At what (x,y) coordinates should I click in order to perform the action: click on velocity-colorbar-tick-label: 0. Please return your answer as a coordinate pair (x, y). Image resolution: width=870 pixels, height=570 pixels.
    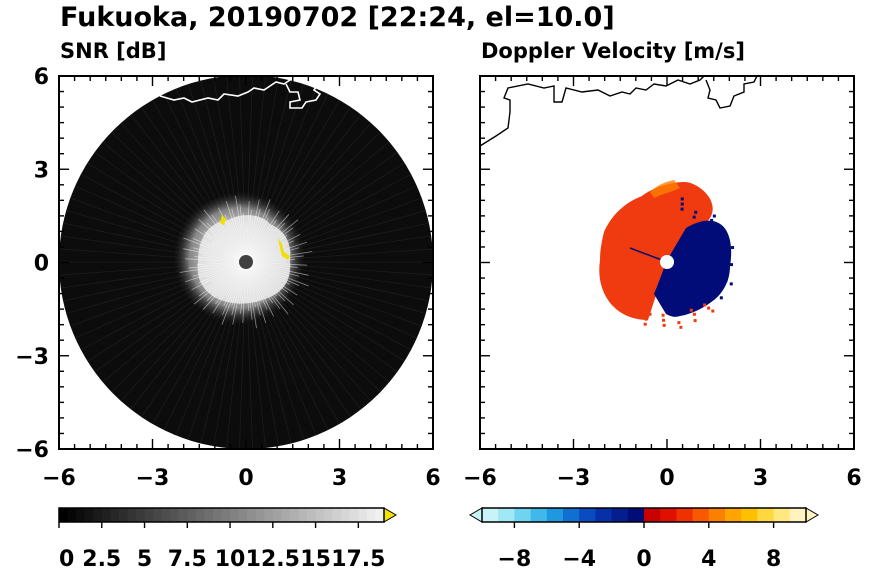
    Looking at the image, I should click on (643, 558).